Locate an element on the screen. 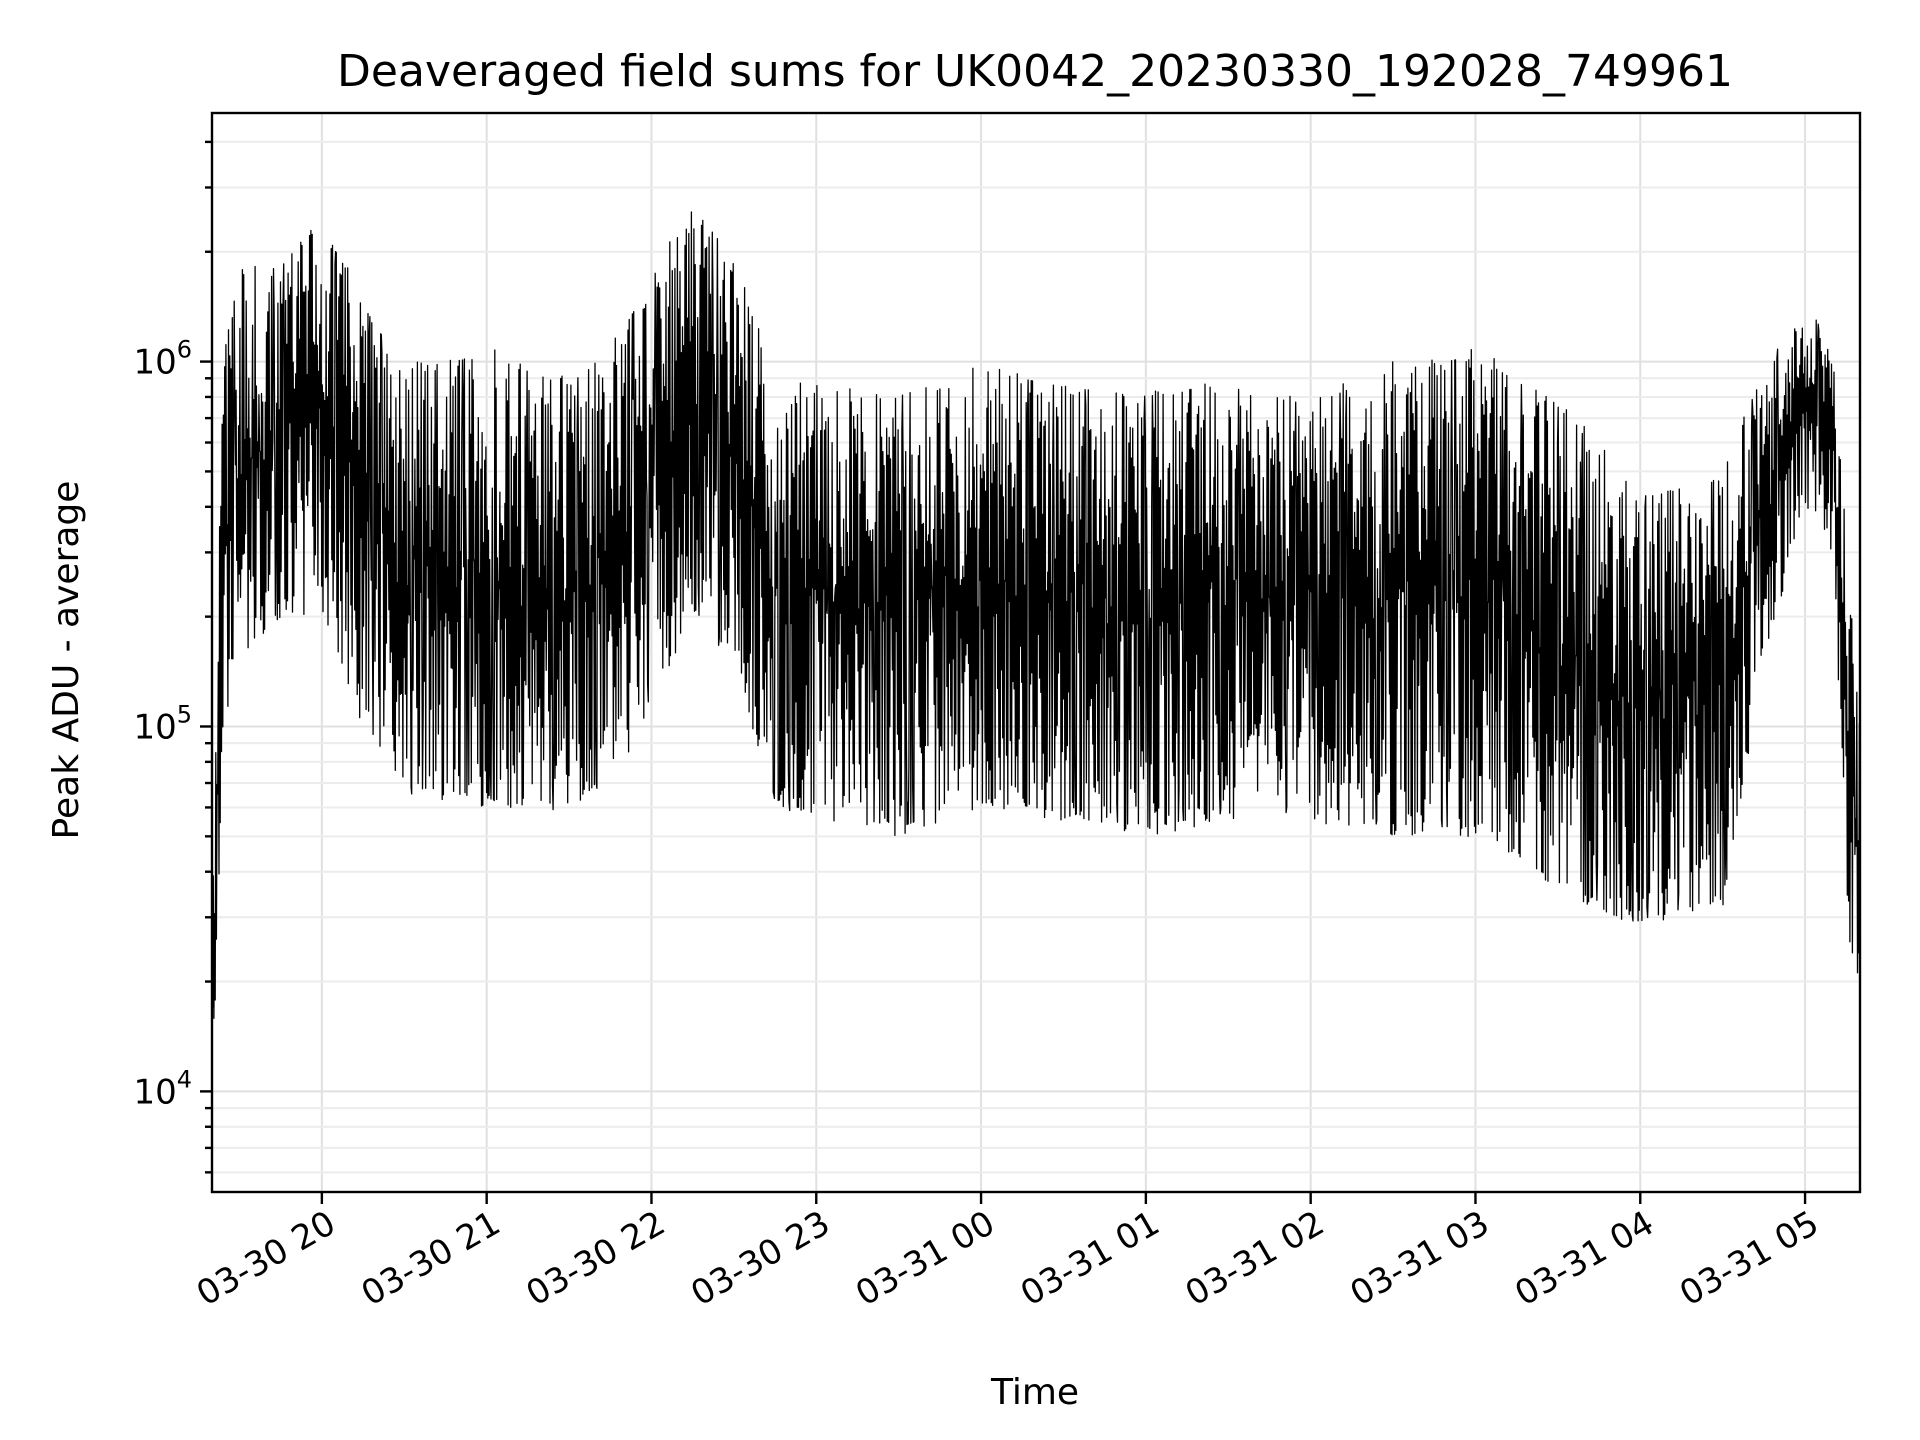 The height and width of the screenshot is (1440, 1920). y-axis: 10⁴ 10⁵ 10⁶ is located at coordinates (172, 657).